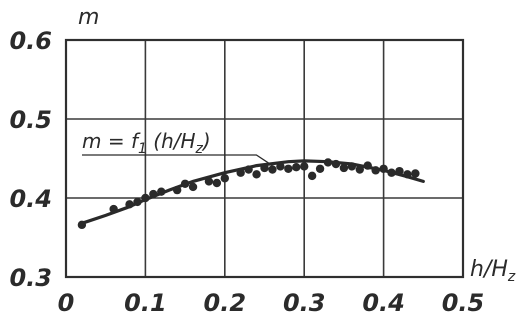 The image size is (519, 324). Describe the element at coordinates (206, 141) in the screenshot. I see `fit-annotation-suffix: )` at that location.